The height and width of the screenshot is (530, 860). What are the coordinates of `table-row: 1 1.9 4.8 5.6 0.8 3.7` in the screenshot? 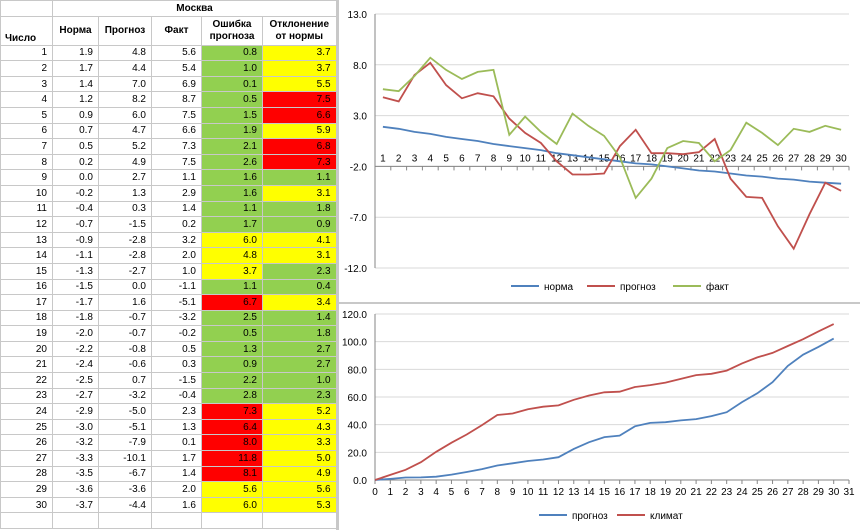 It's located at (169, 53).